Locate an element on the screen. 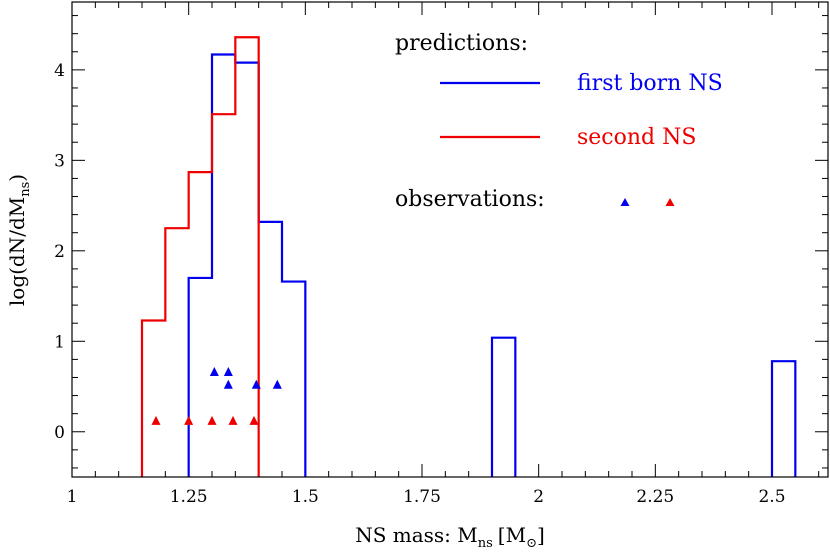 This screenshot has width=830, height=552. legend-predictions-label: predictions: is located at coordinates (461, 43).